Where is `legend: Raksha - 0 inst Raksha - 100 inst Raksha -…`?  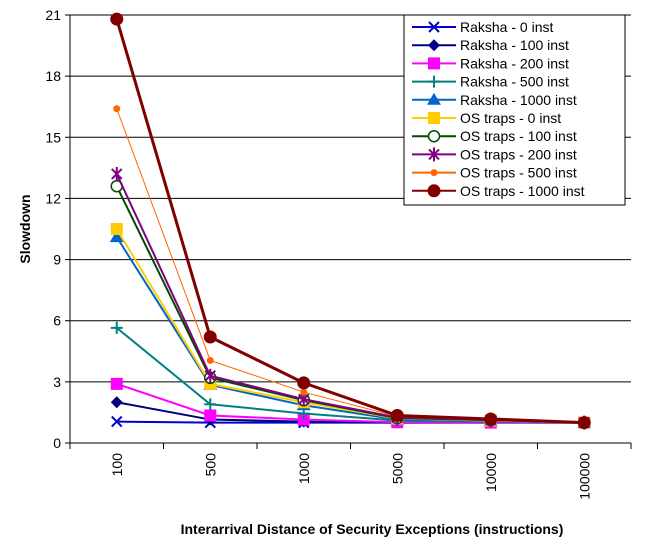 legend: Raksha - 0 inst Raksha - 100 inst Raksha -… is located at coordinates (514, 110).